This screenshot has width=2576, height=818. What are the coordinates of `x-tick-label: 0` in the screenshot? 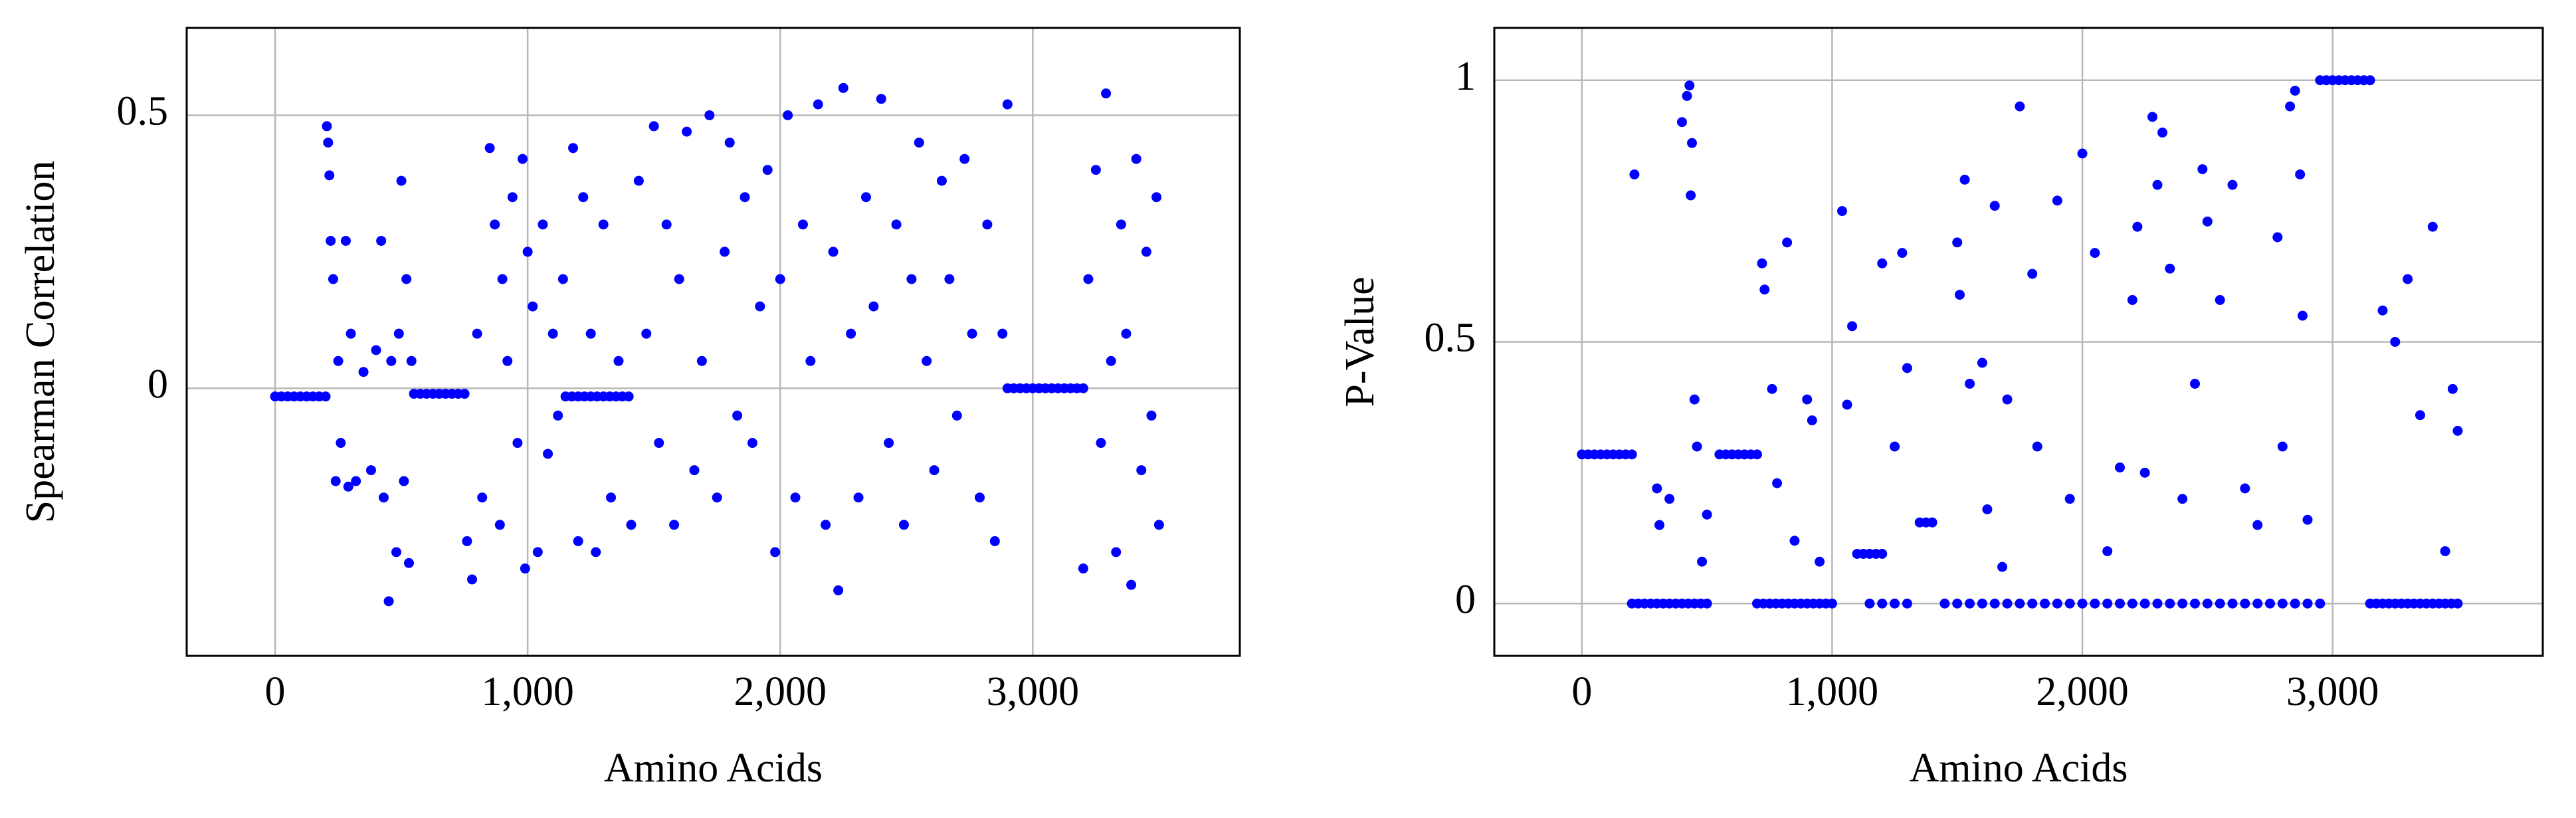 It's located at (276, 691).